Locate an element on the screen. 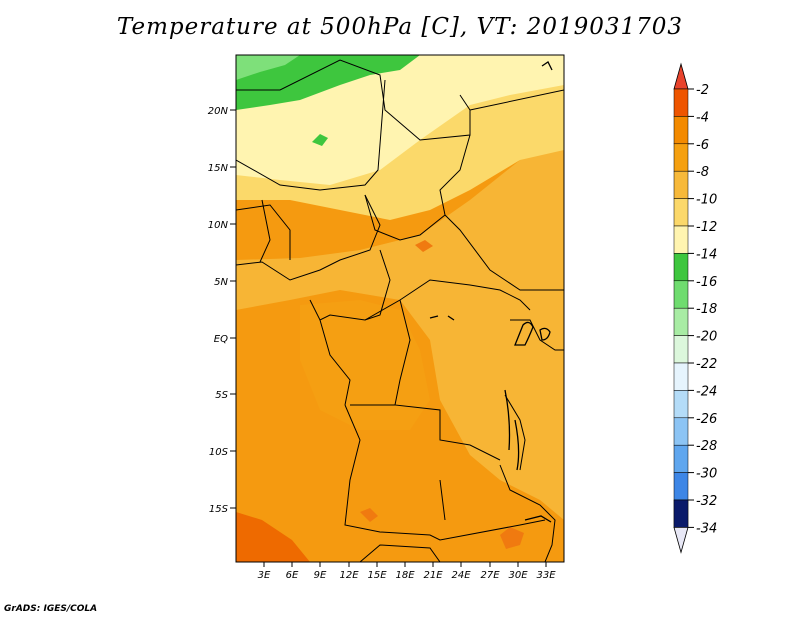 Image resolution: width=800 pixels, height=618 pixels. lon-label: 12E is located at coordinates (349, 575).